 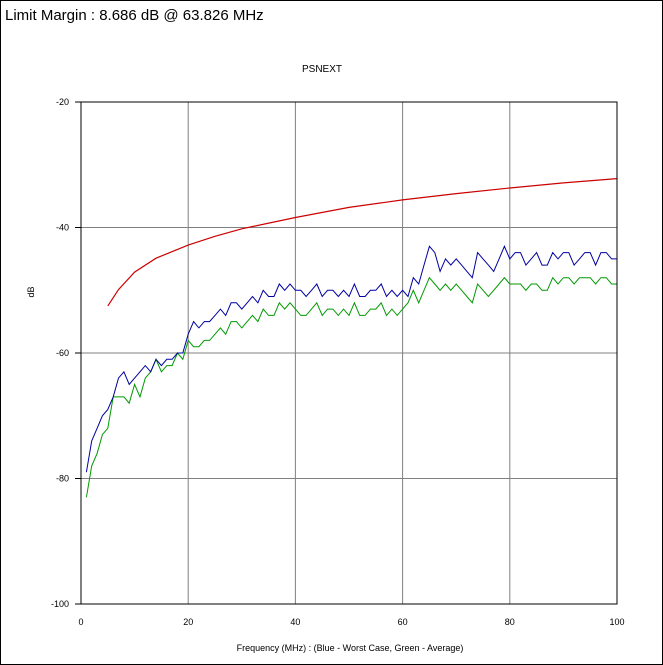 I want to click on series-limit-line, so click(x=362, y=242).